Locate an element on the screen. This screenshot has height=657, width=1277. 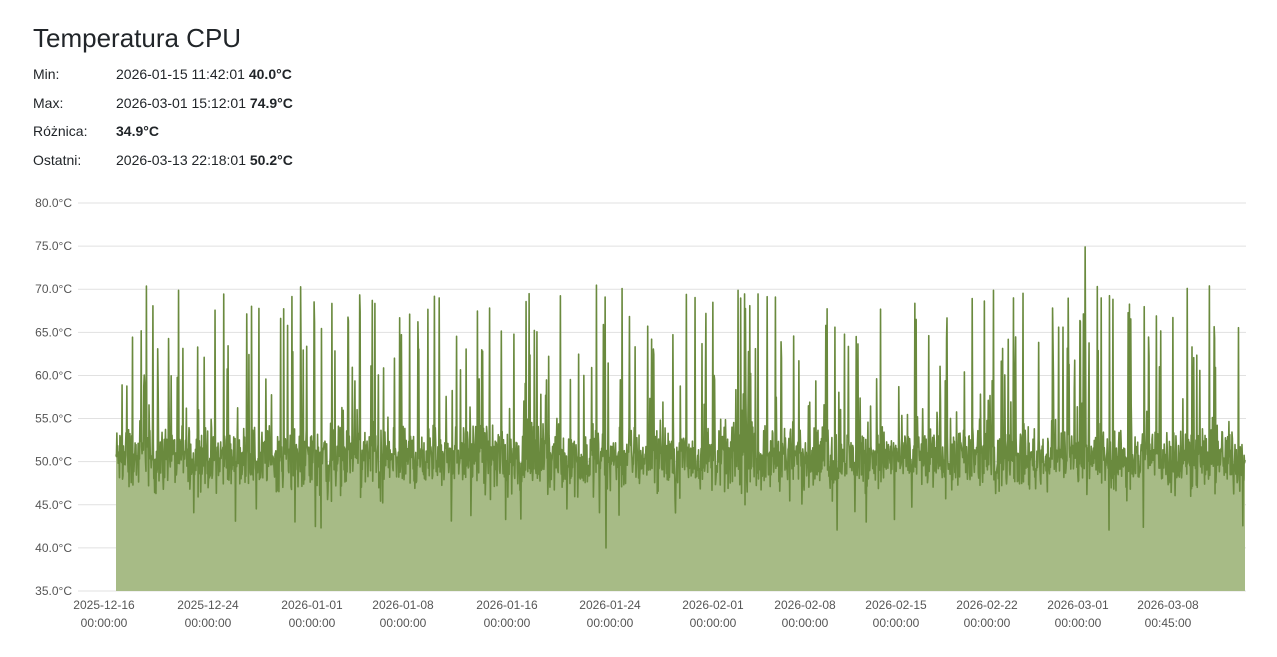
x-tick-label: 2026-03-01 is located at coordinates (1078, 605).